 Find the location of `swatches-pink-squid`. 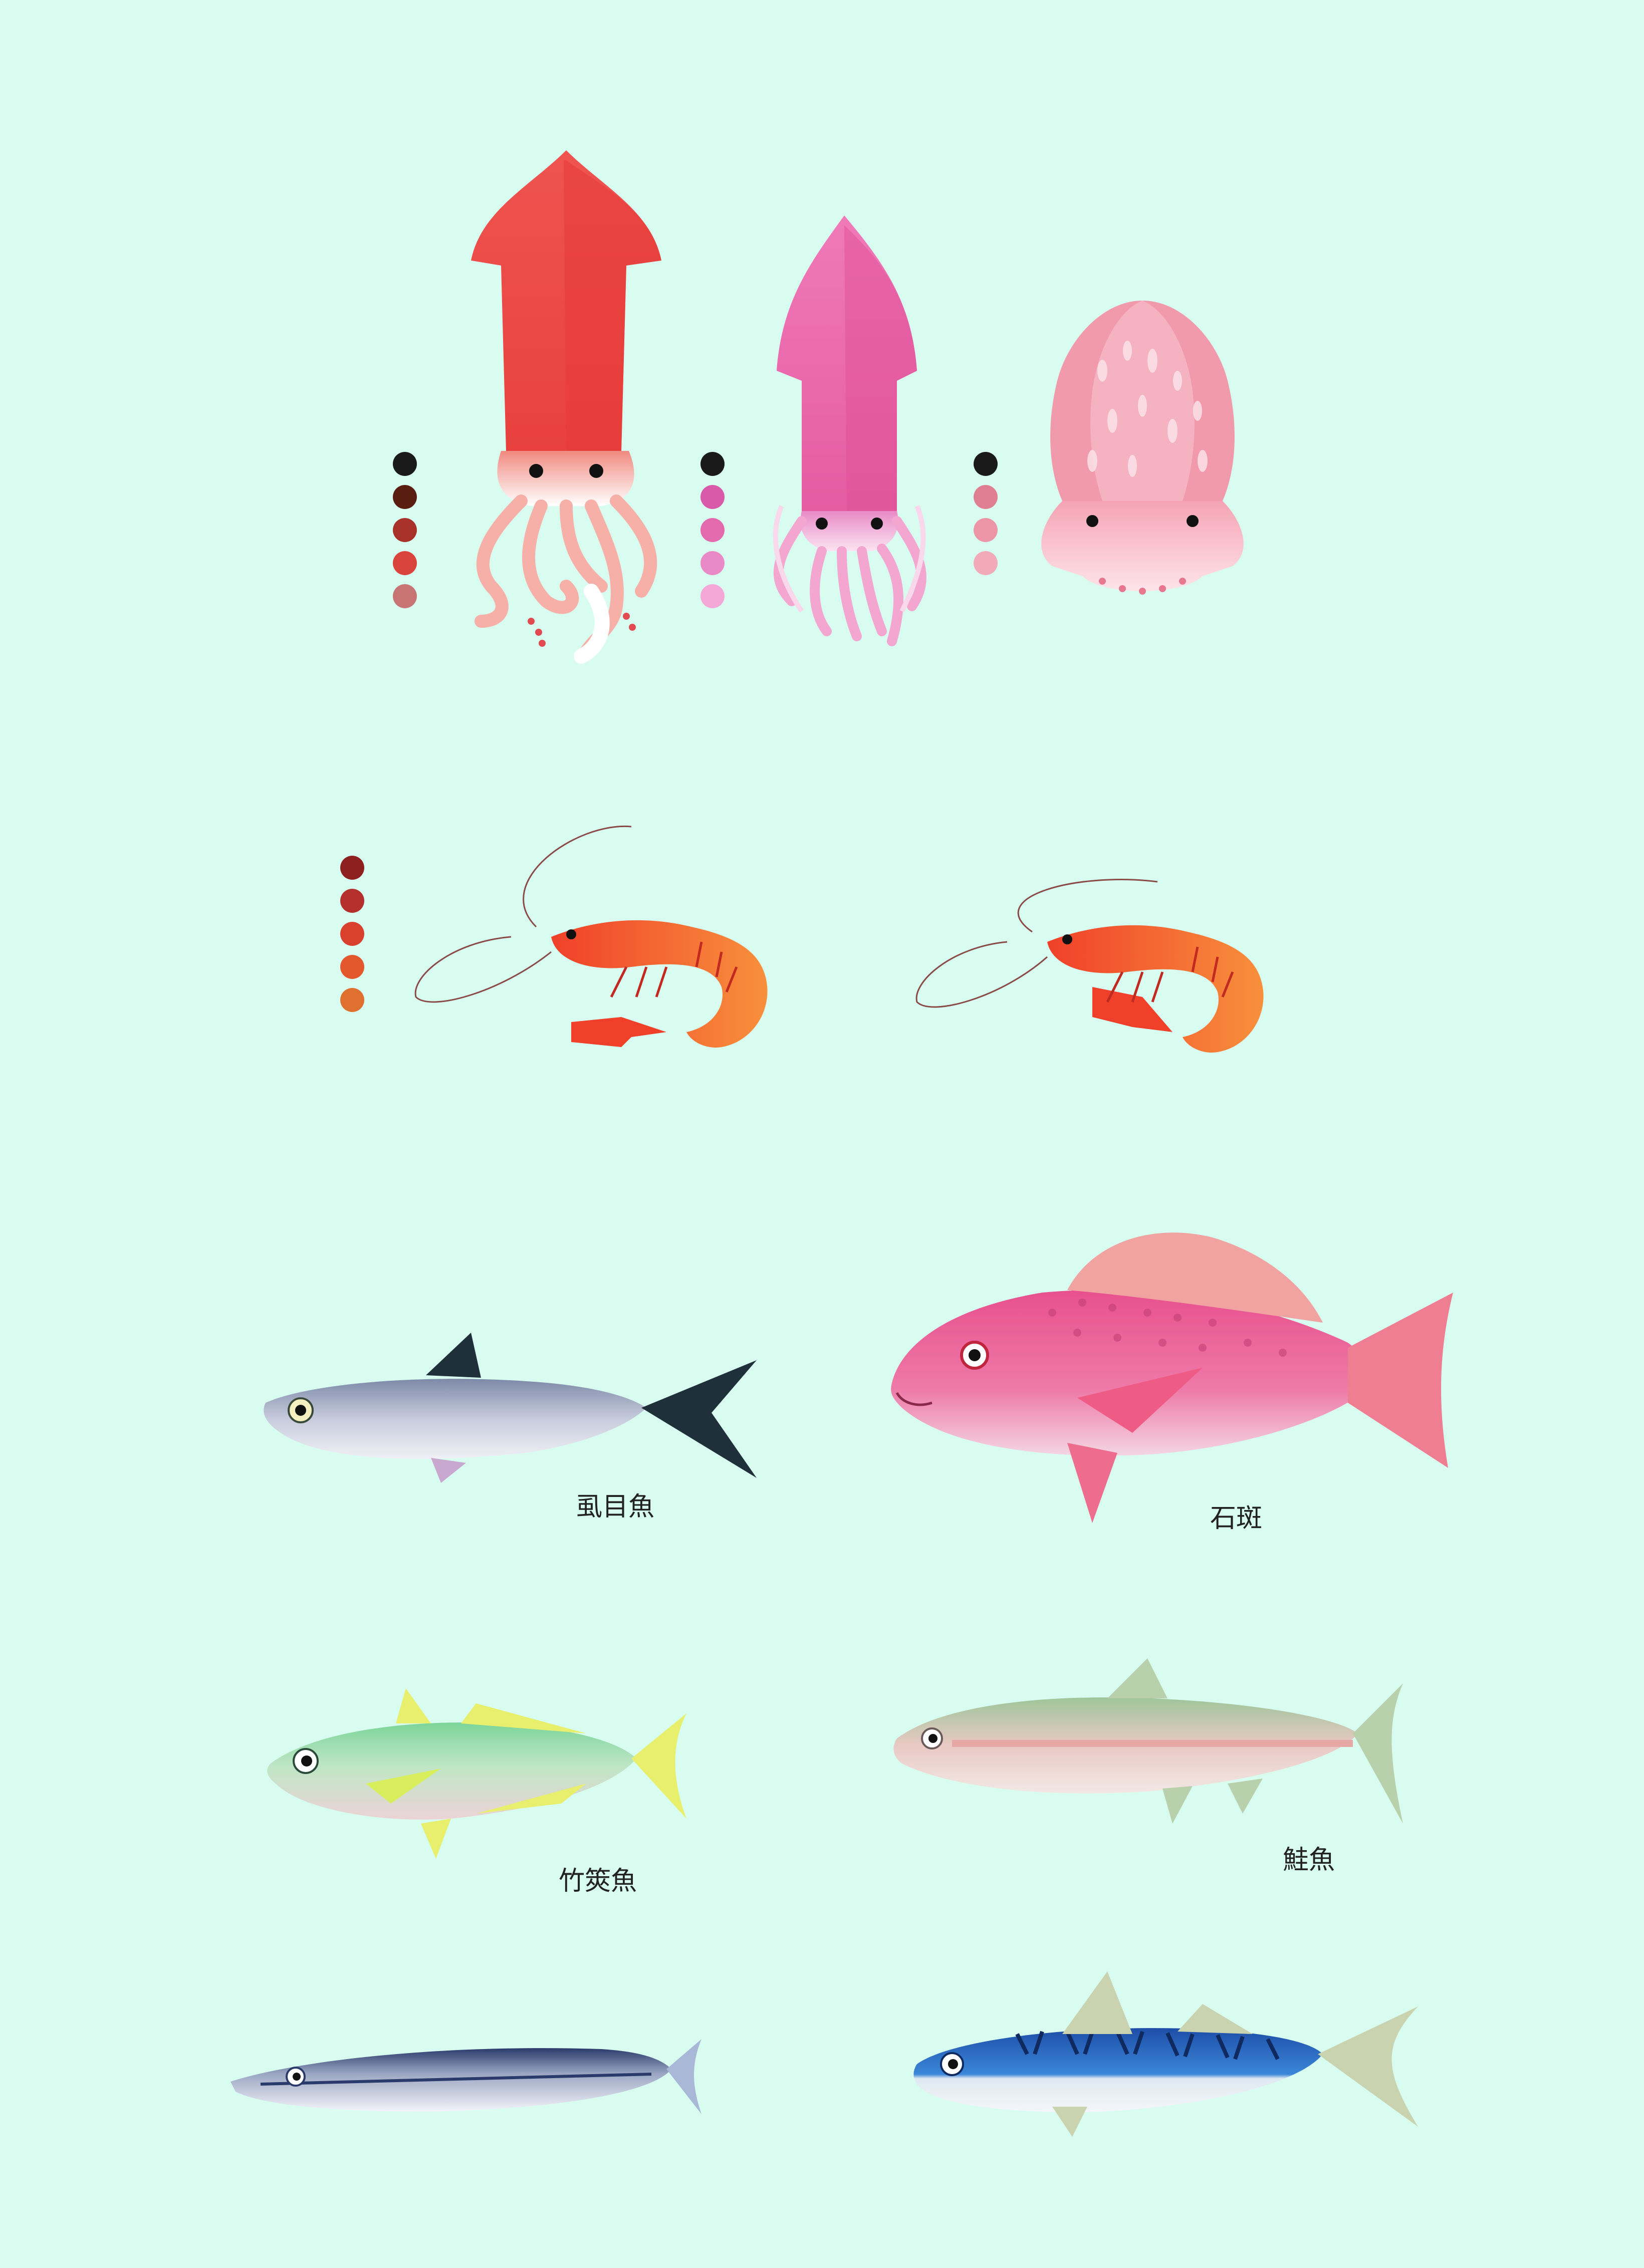

swatches-pink-squid is located at coordinates (712, 534).